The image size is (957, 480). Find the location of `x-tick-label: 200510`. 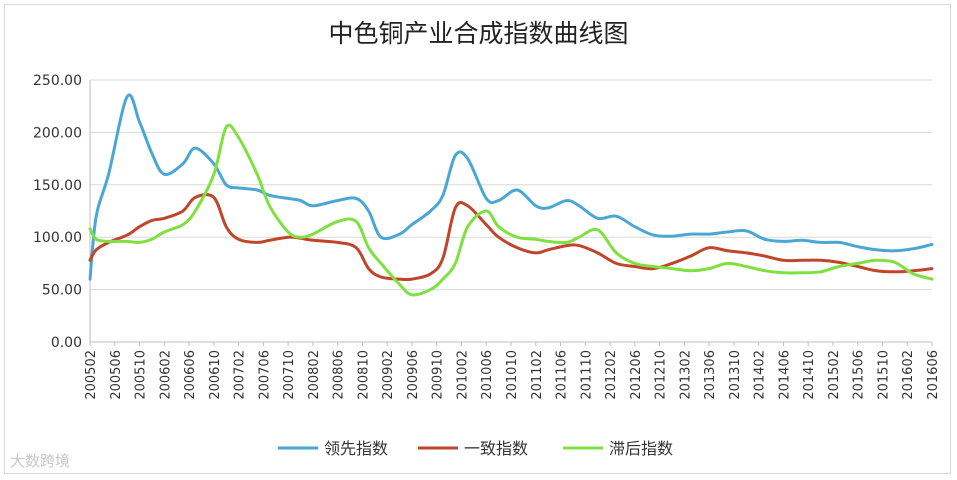

x-tick-label: 200510 is located at coordinates (141, 375).